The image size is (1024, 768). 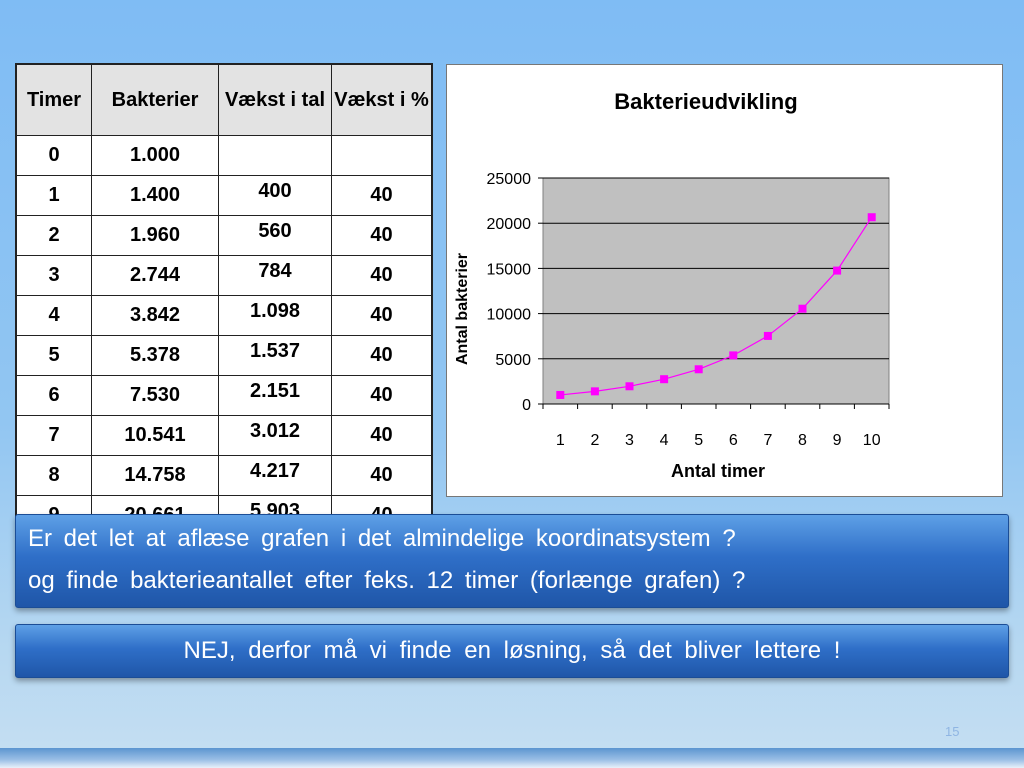 What do you see at coordinates (275, 99) in the screenshot?
I see `header-vaekst-tal: Vækst i tal` at bounding box center [275, 99].